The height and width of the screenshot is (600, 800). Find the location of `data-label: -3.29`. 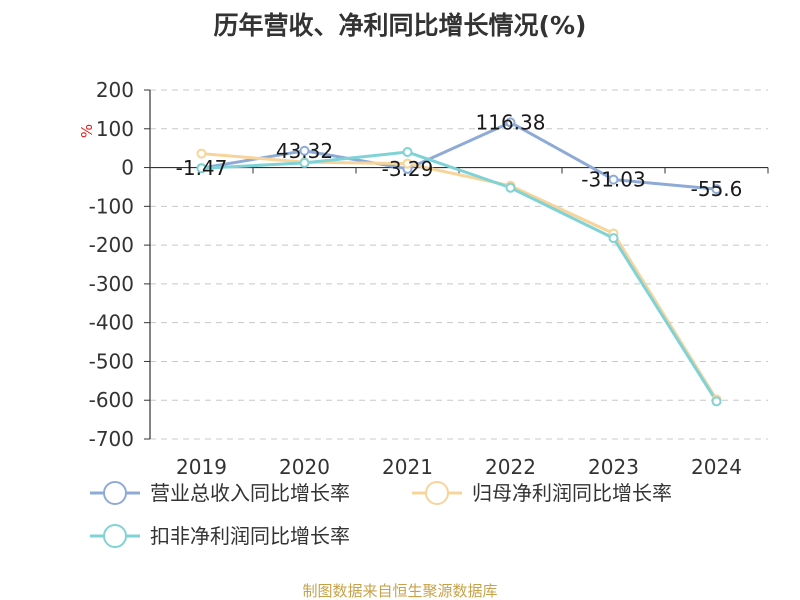

data-label: -3.29 is located at coordinates (408, 169).